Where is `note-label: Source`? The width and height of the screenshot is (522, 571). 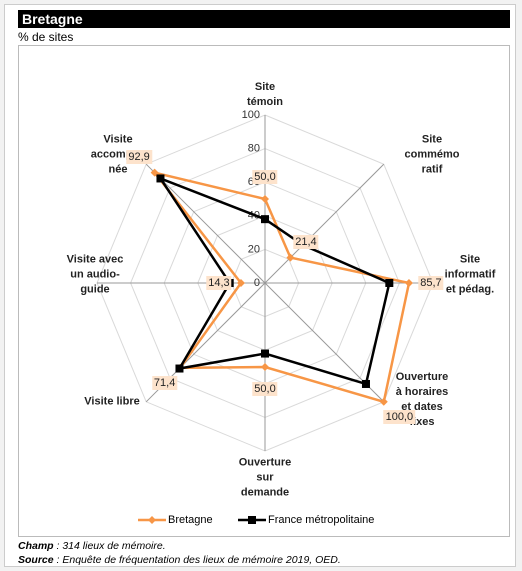
note-label: Source is located at coordinates (36, 560).